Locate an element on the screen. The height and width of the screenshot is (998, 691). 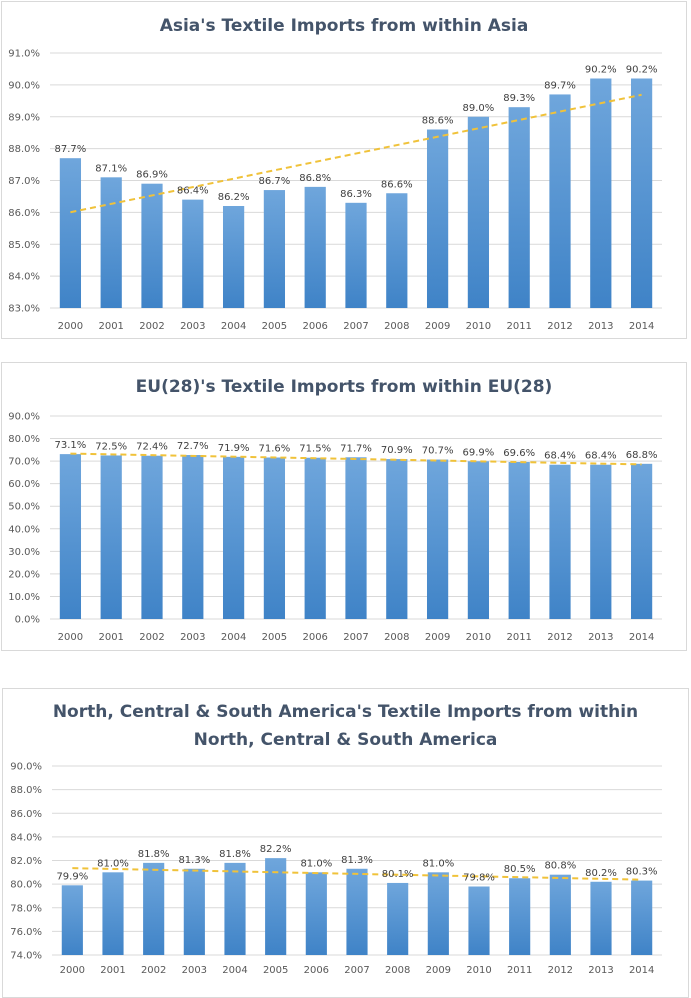
bar-2003 is located at coordinates (193, 537).